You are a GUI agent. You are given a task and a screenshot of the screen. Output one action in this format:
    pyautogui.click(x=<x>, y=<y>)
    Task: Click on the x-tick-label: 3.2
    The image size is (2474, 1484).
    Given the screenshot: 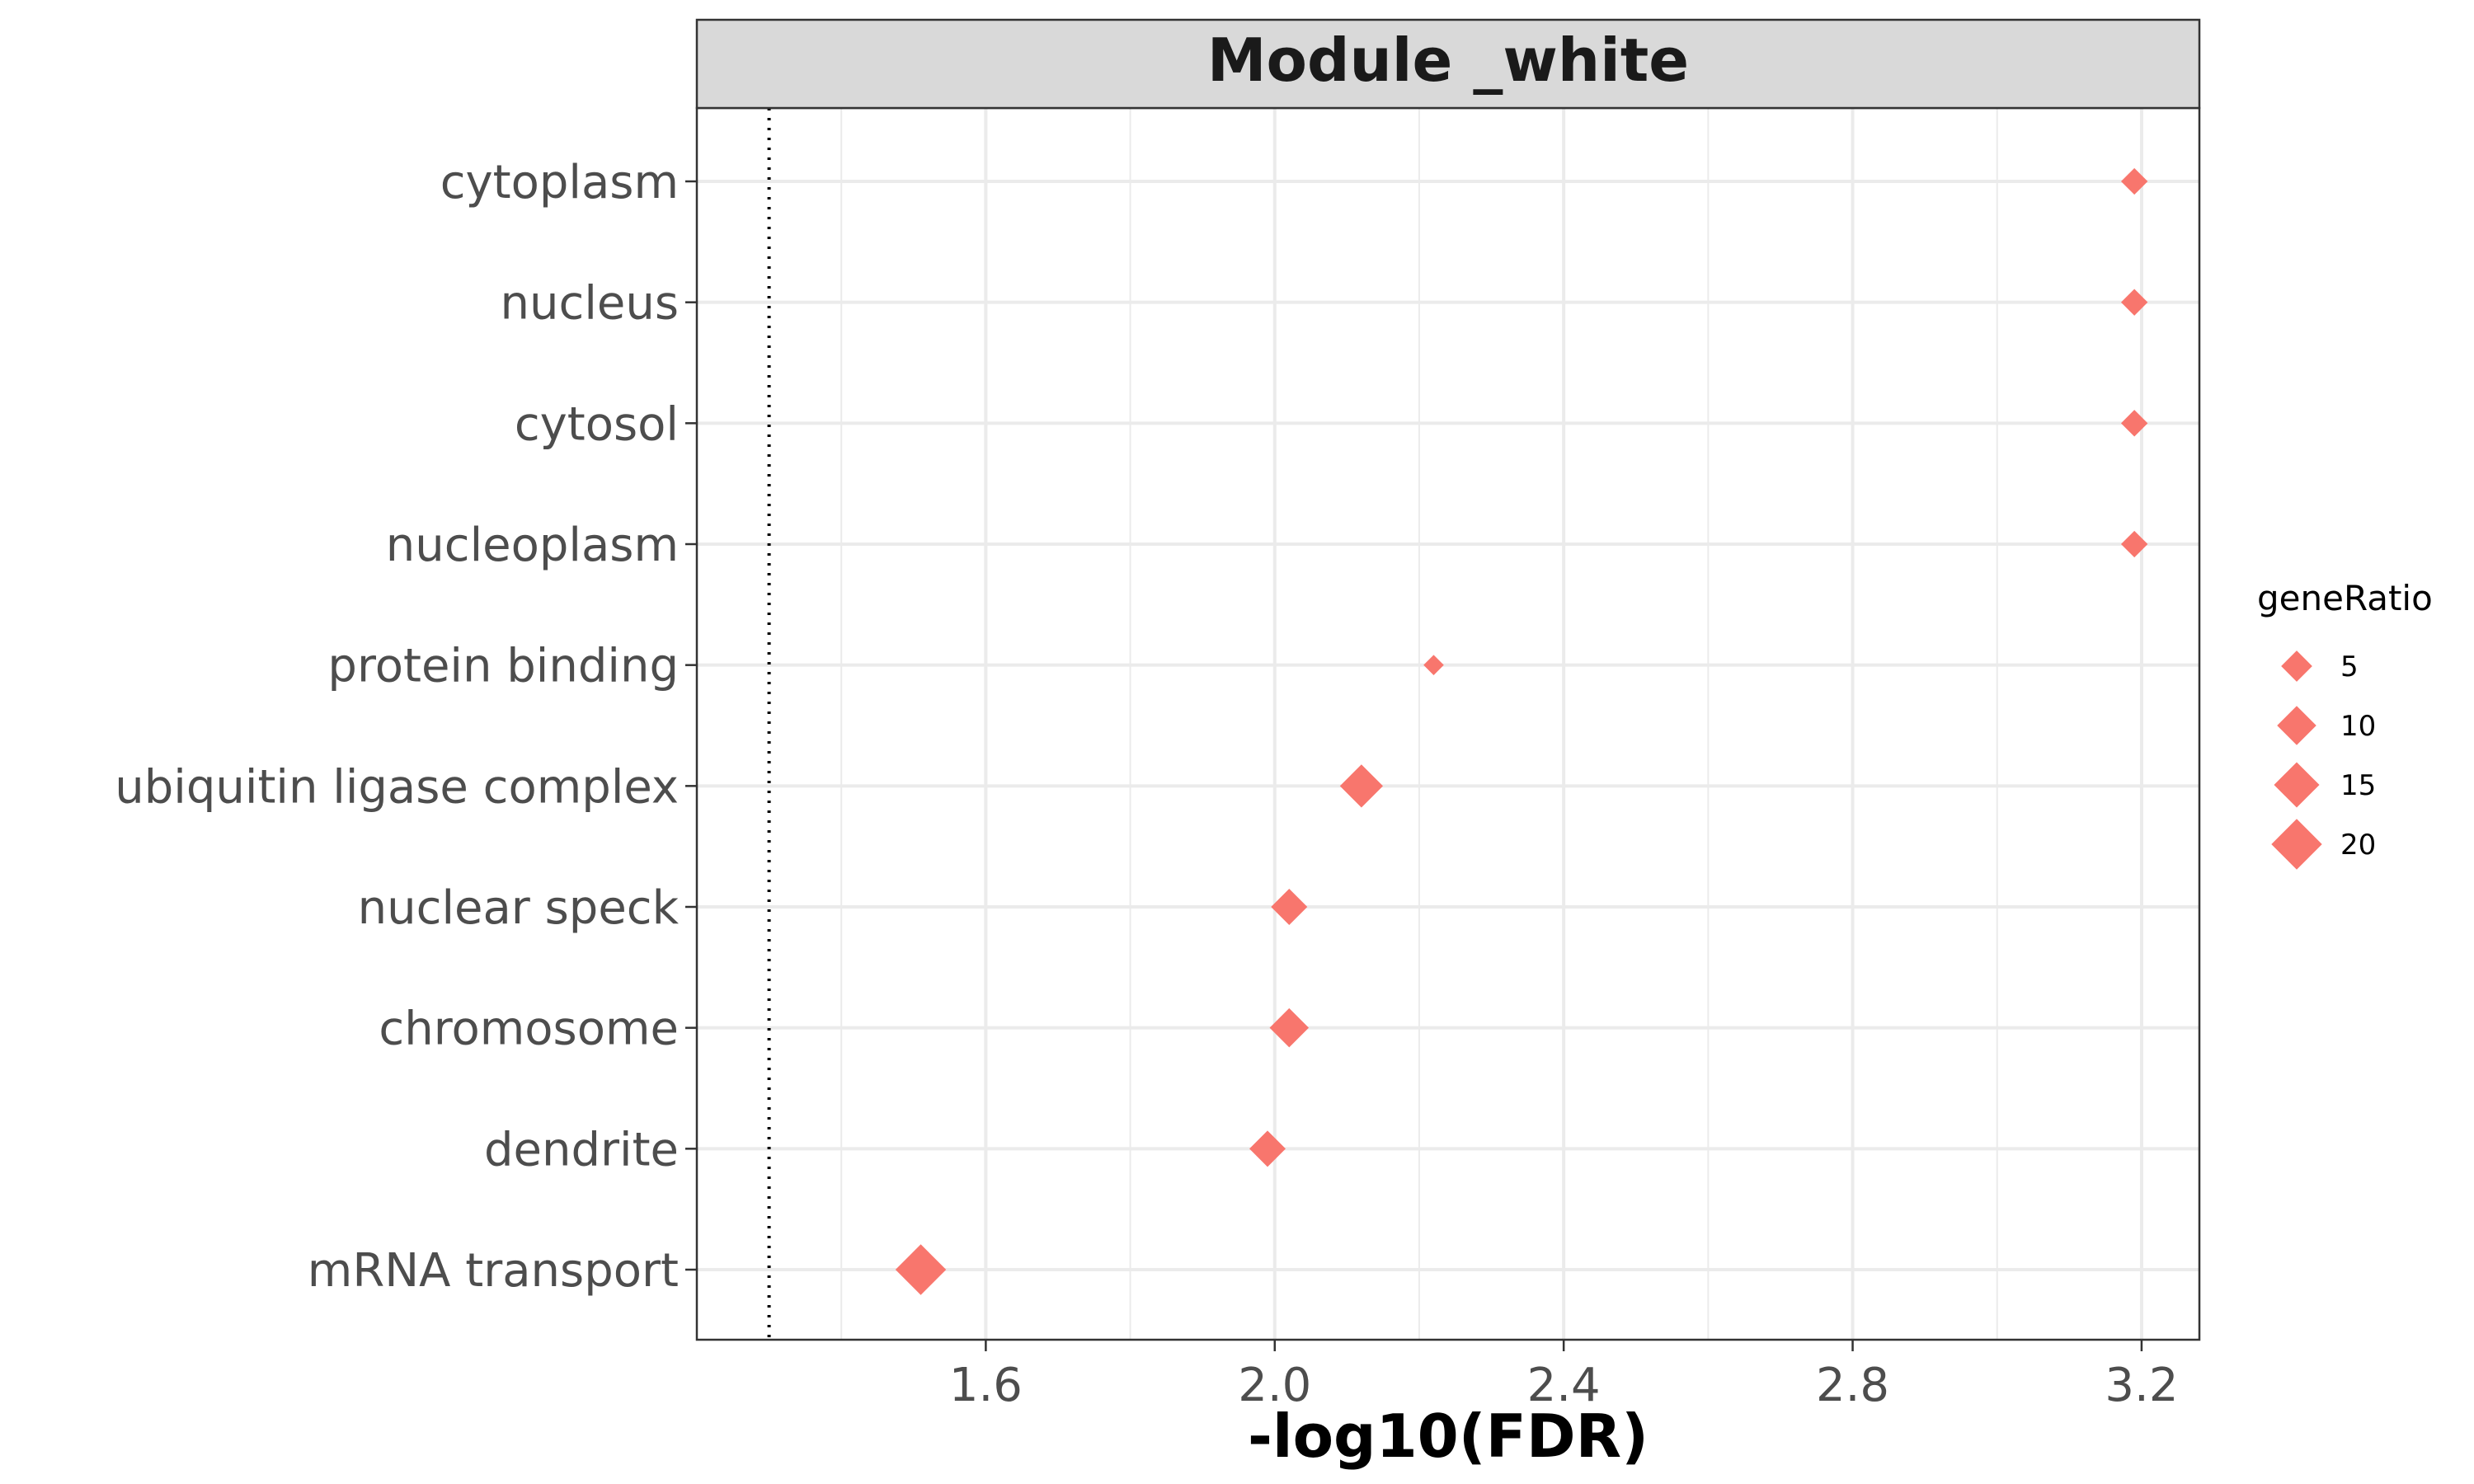 What is the action you would take?
    pyautogui.click(x=2141, y=1385)
    